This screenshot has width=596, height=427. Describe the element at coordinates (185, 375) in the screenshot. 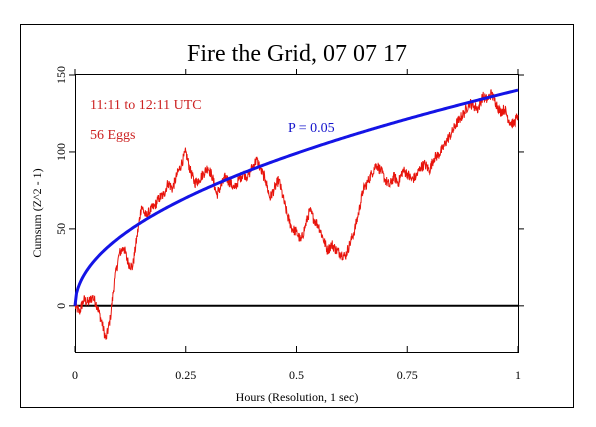

I see `x-tick-label: 0.25` at that location.